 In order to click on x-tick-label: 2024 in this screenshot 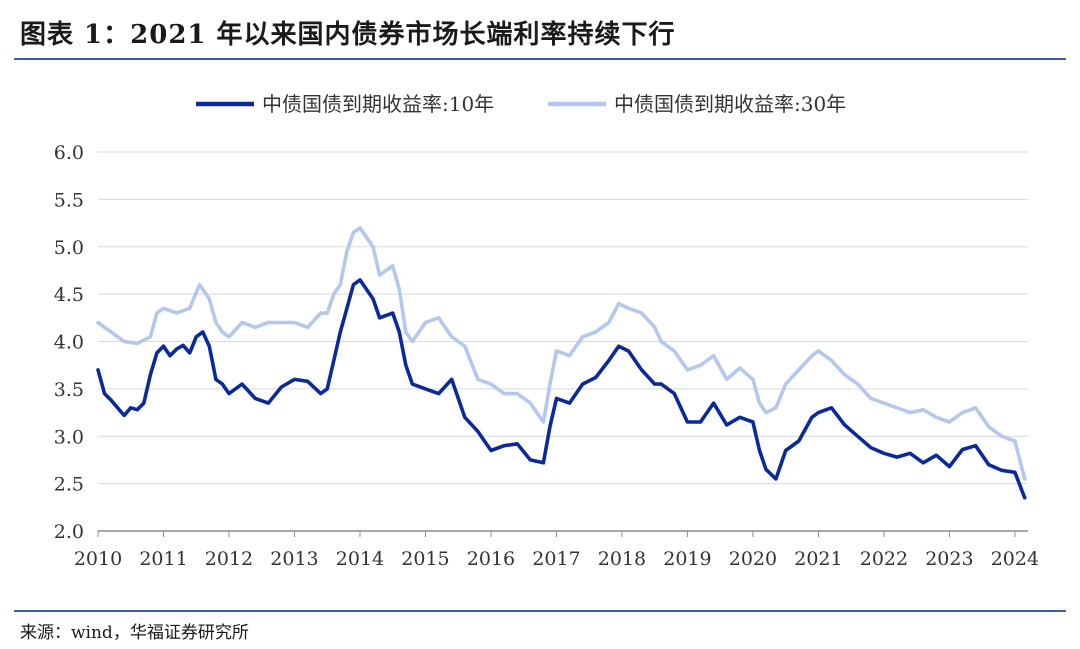, I will do `click(1015, 559)`.